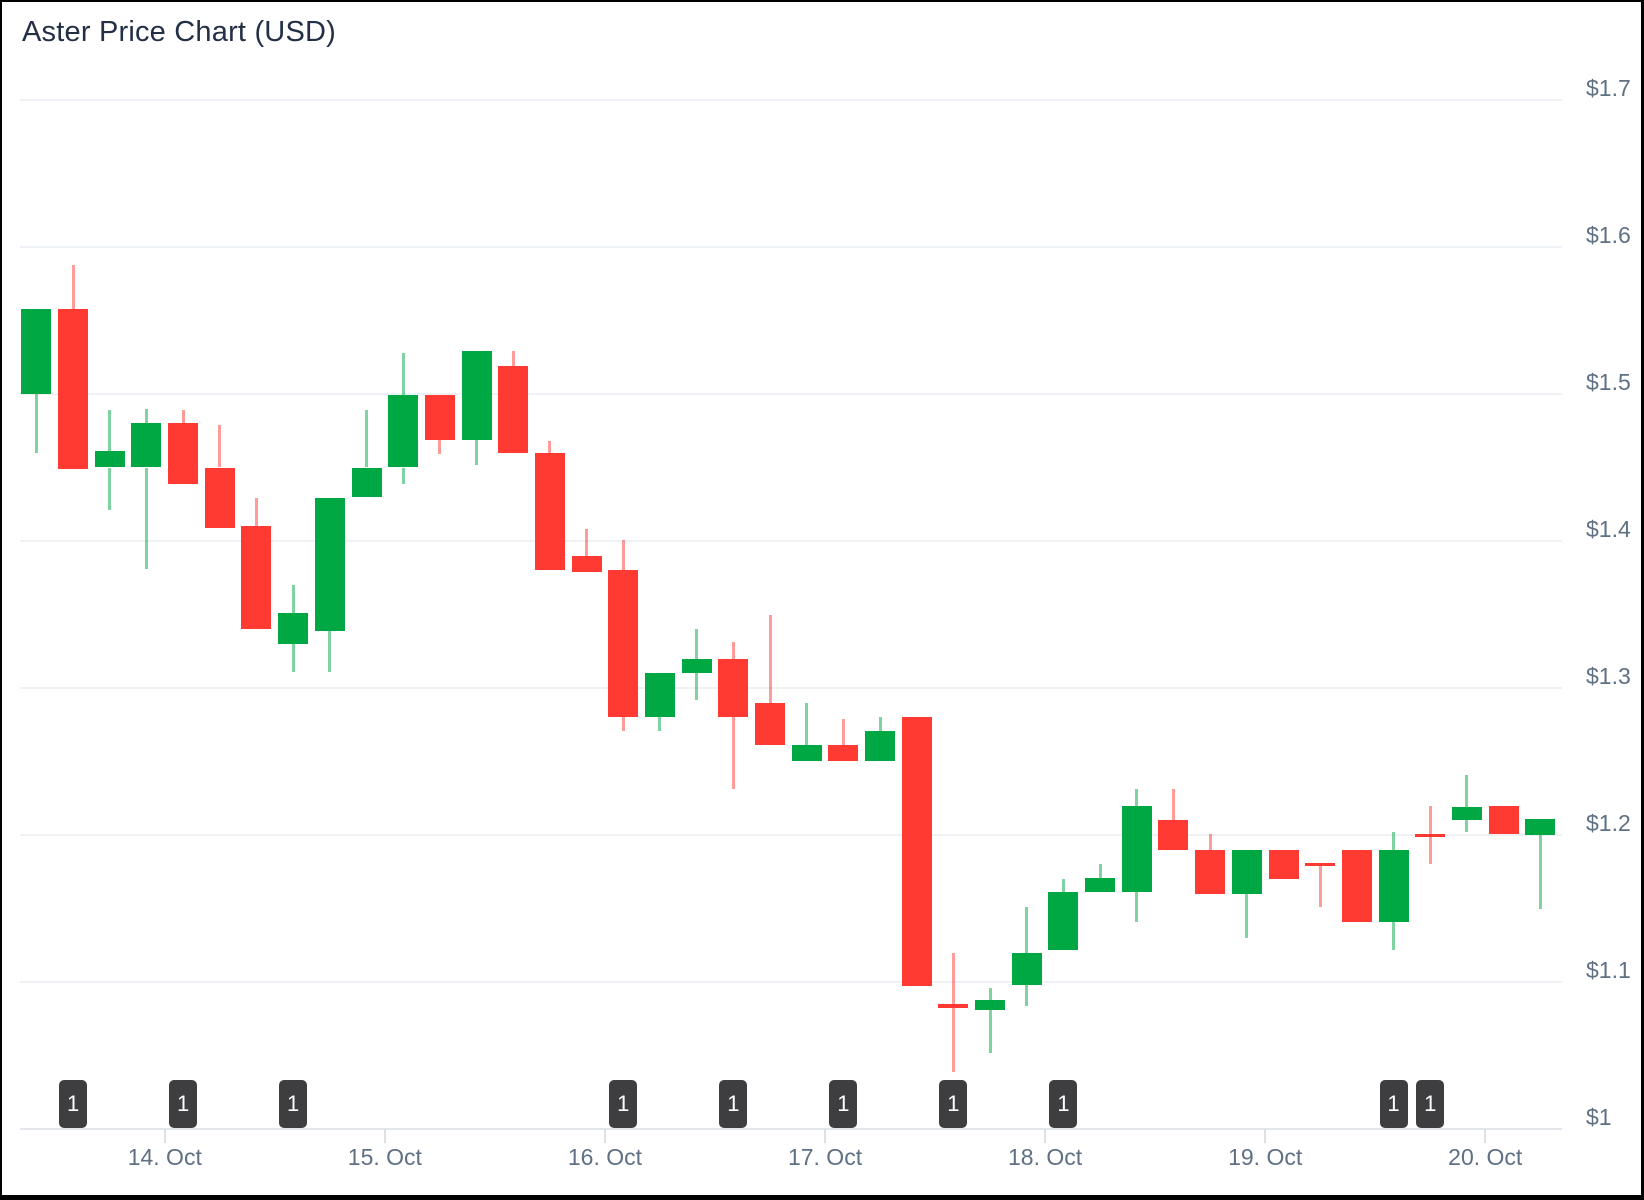 This screenshot has height=1200, width=1644. What do you see at coordinates (1599, 1117) in the screenshot?
I see `y-axis-label: $1` at bounding box center [1599, 1117].